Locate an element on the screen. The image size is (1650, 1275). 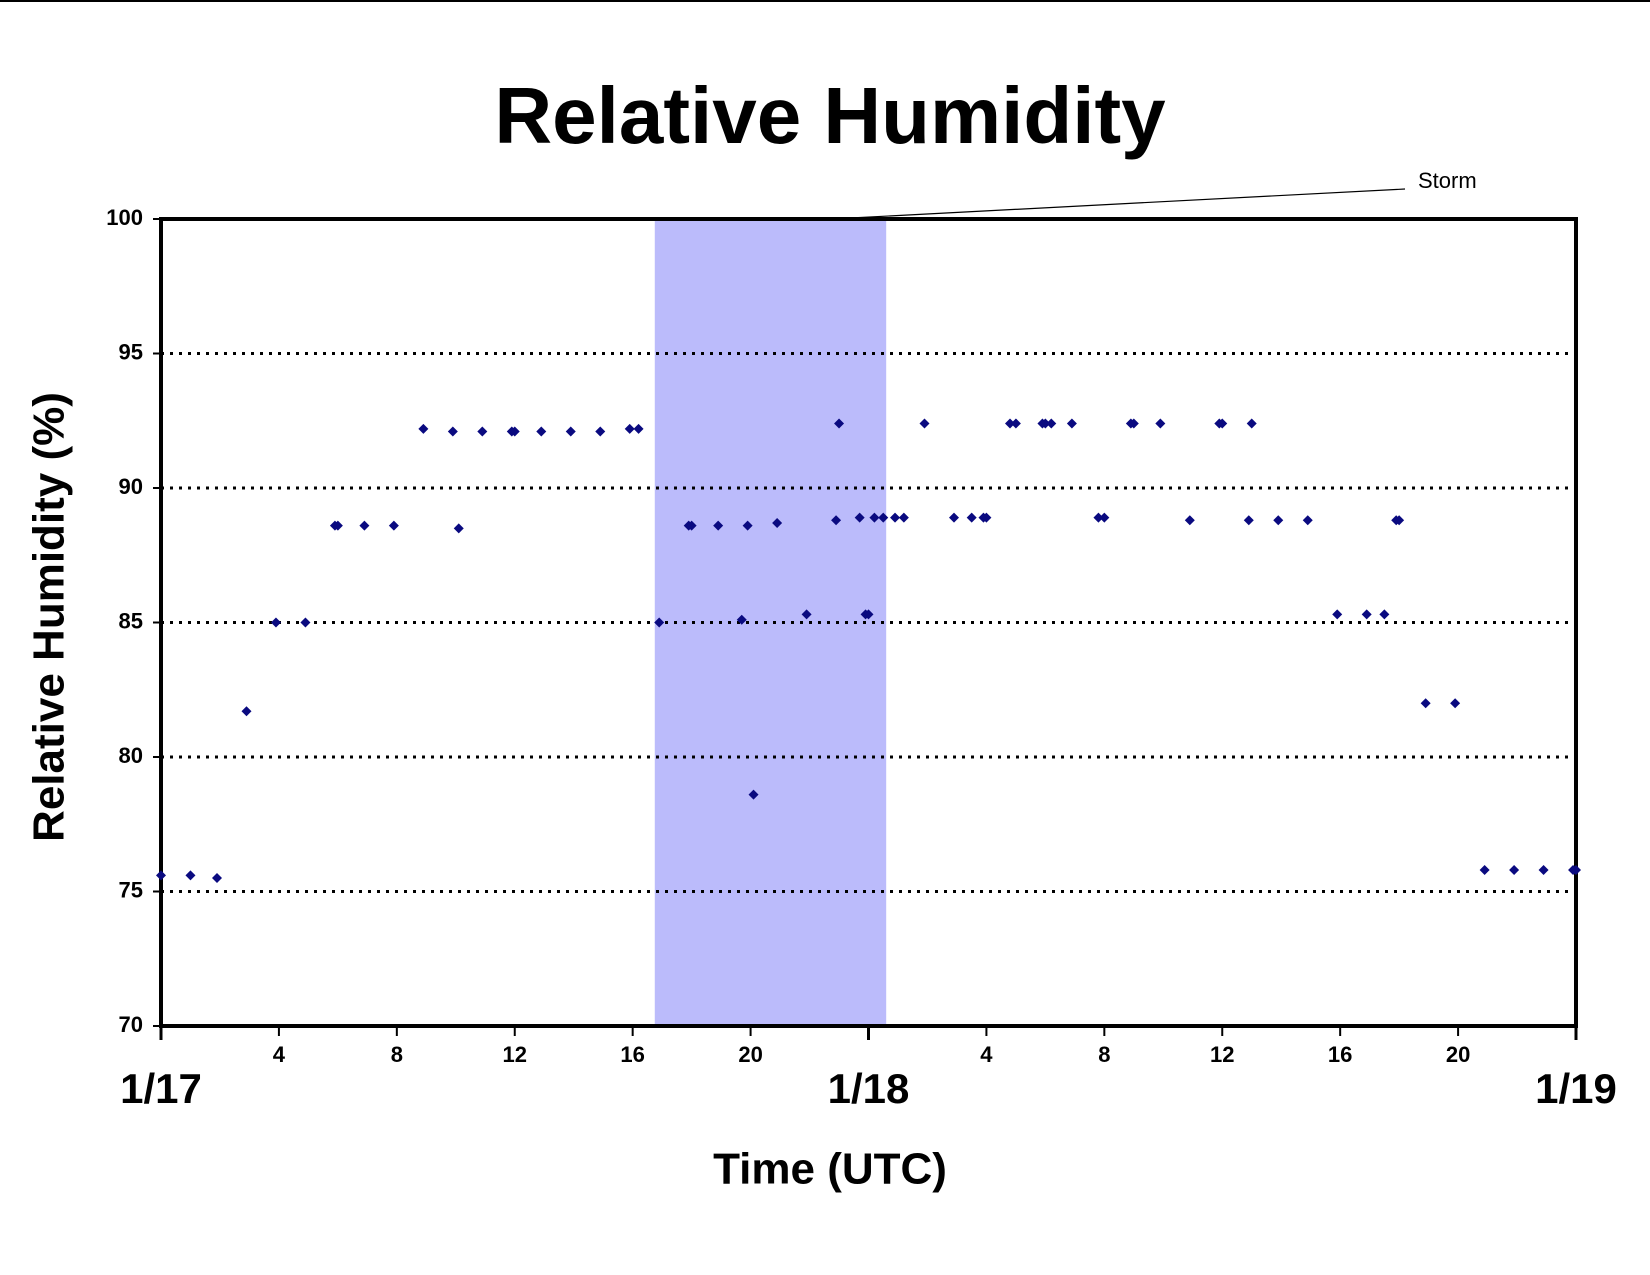
y-axis-title: Relative Humidity (%) is located at coordinates (49, 617).